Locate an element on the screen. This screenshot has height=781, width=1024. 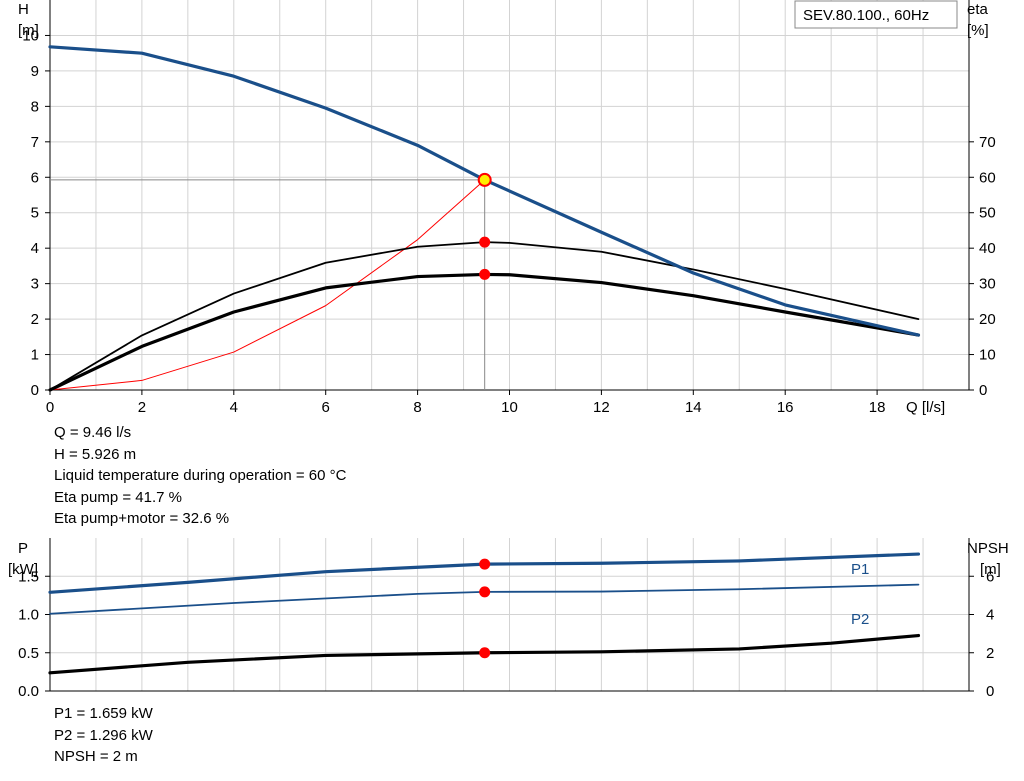
npsh-y-axis-unit: [m] is located at coordinates (990, 569).